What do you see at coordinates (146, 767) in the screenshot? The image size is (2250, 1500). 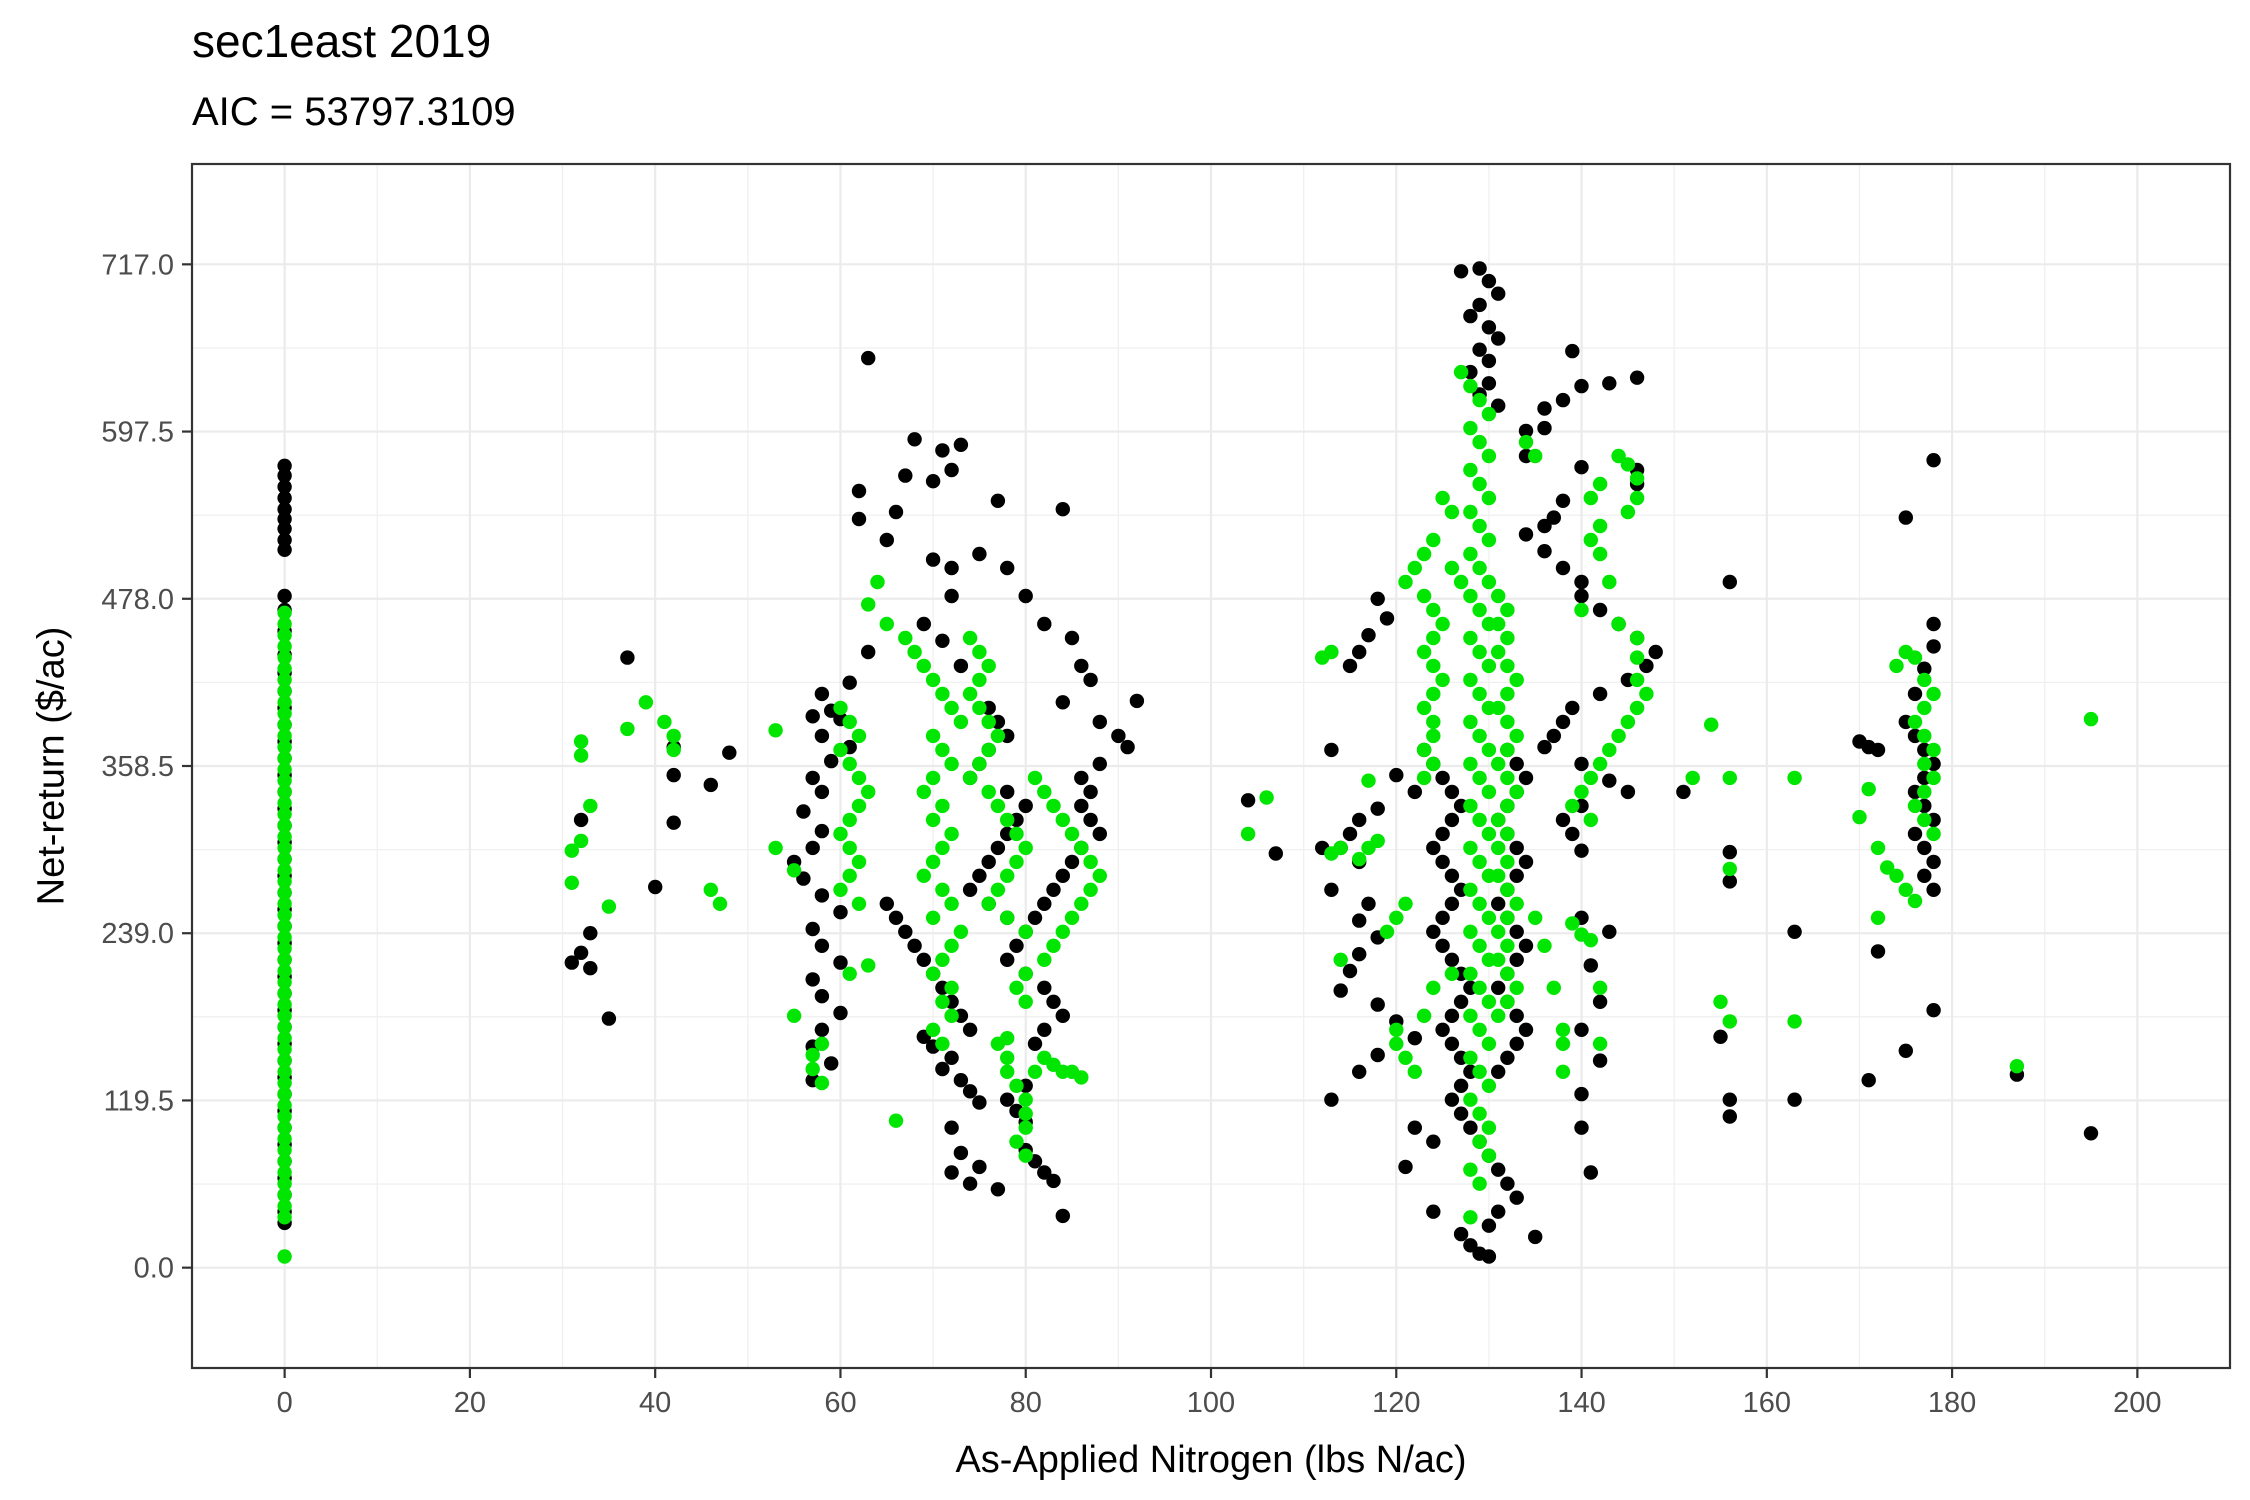 I see `y-axis-ticks: 0.0 119.5 239.0 358.5 478.0 597.5 717.0` at bounding box center [146, 767].